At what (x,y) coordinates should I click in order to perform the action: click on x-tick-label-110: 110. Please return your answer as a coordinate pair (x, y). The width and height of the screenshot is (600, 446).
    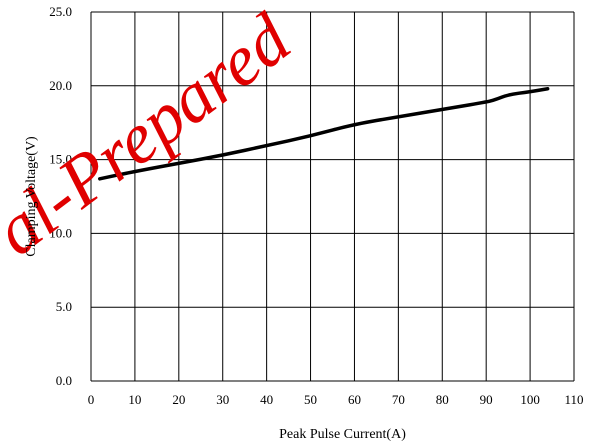
    Looking at the image, I should click on (573, 399).